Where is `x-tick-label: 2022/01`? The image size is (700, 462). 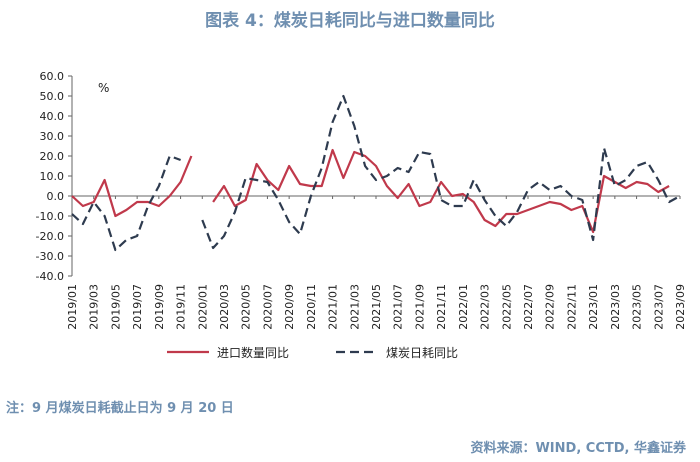 x-tick-label: 2022/01 is located at coordinates (463, 307).